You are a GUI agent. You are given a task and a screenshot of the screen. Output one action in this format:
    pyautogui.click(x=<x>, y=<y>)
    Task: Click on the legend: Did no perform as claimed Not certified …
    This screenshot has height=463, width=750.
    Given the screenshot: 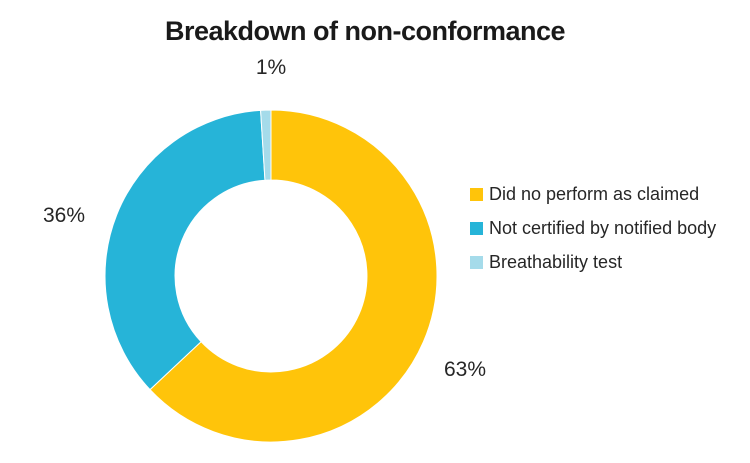 What is the action you would take?
    pyautogui.click(x=593, y=228)
    